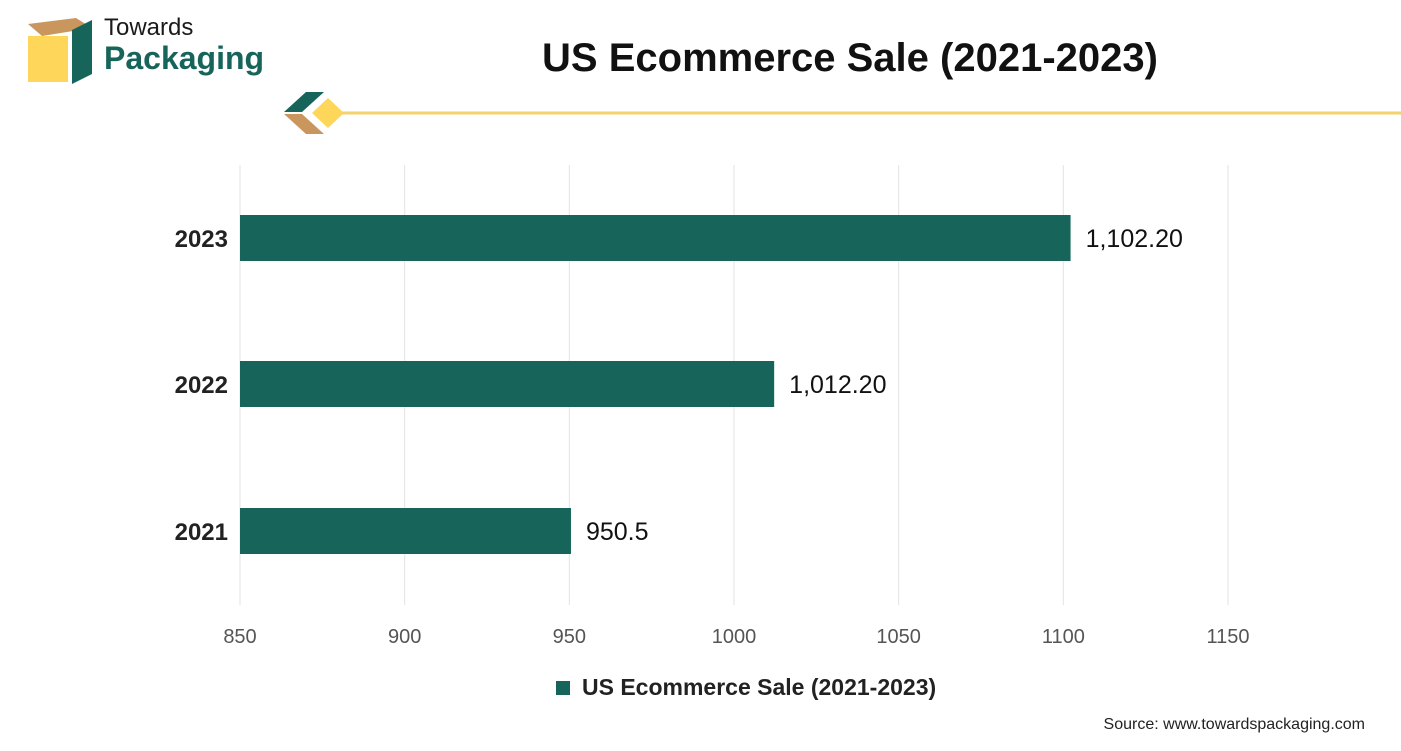 This screenshot has width=1401, height=751. I want to click on x-tick-label: 950, so click(569, 637).